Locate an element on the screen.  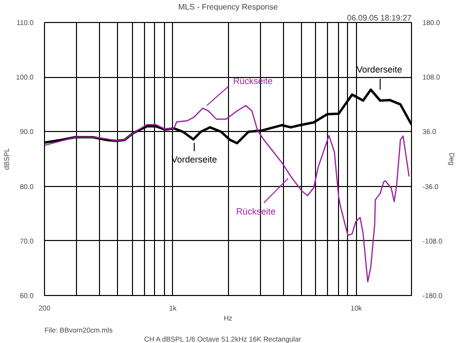
annotation: Vorderseite is located at coordinates (379, 69).